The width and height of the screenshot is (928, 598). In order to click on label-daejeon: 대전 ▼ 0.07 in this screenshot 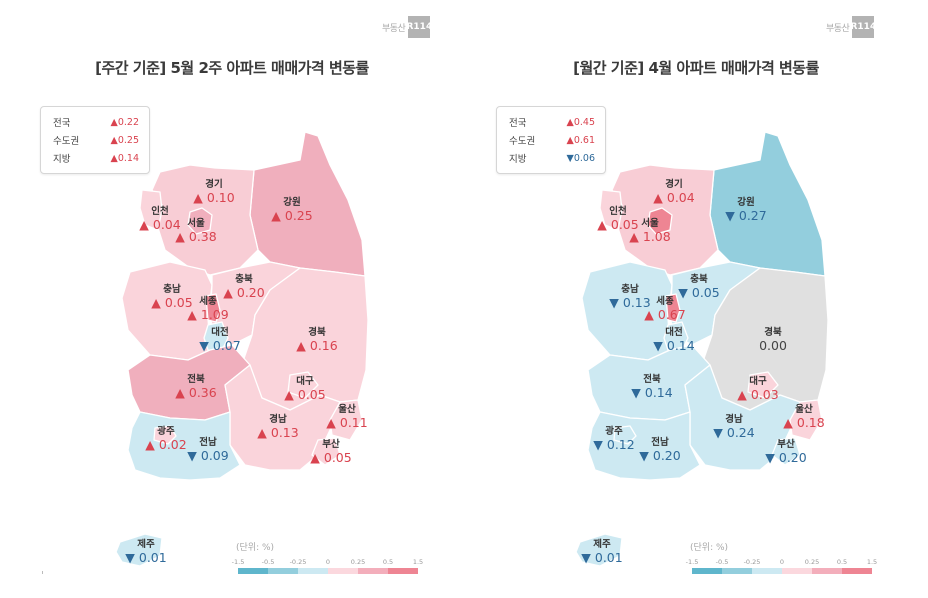, I will do `click(219, 340)`.